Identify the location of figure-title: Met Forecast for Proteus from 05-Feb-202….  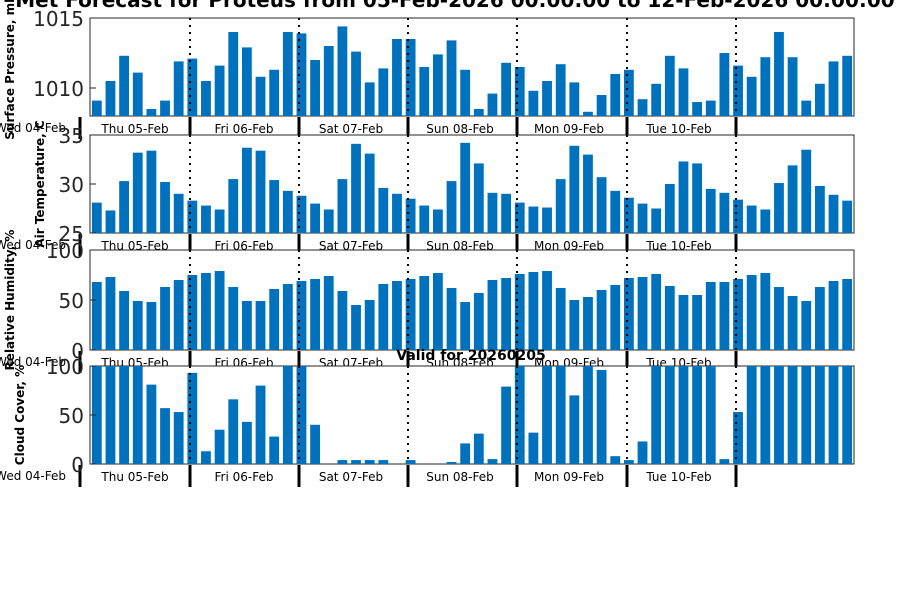
(454, 6).